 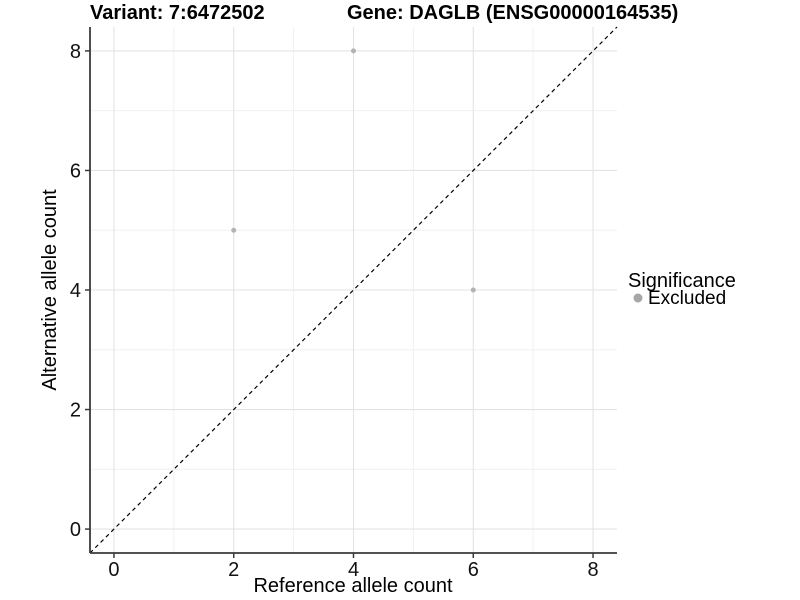 What do you see at coordinates (353, 170) in the screenshot?
I see `data-points-layer` at bounding box center [353, 170].